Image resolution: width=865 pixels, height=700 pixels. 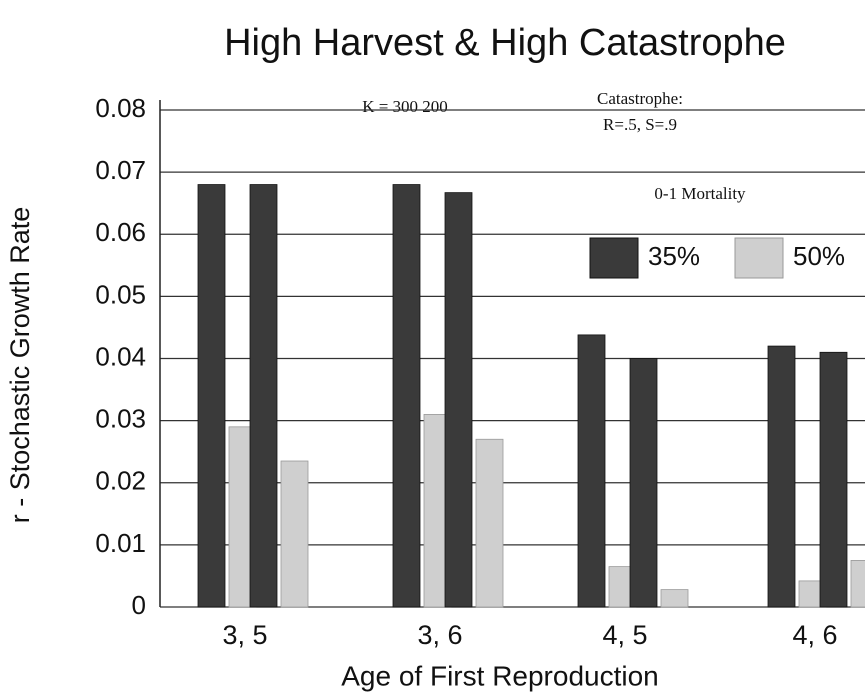 What do you see at coordinates (20, 365) in the screenshot?
I see `y-axis-label: r - Stochastic Growth Rate` at bounding box center [20, 365].